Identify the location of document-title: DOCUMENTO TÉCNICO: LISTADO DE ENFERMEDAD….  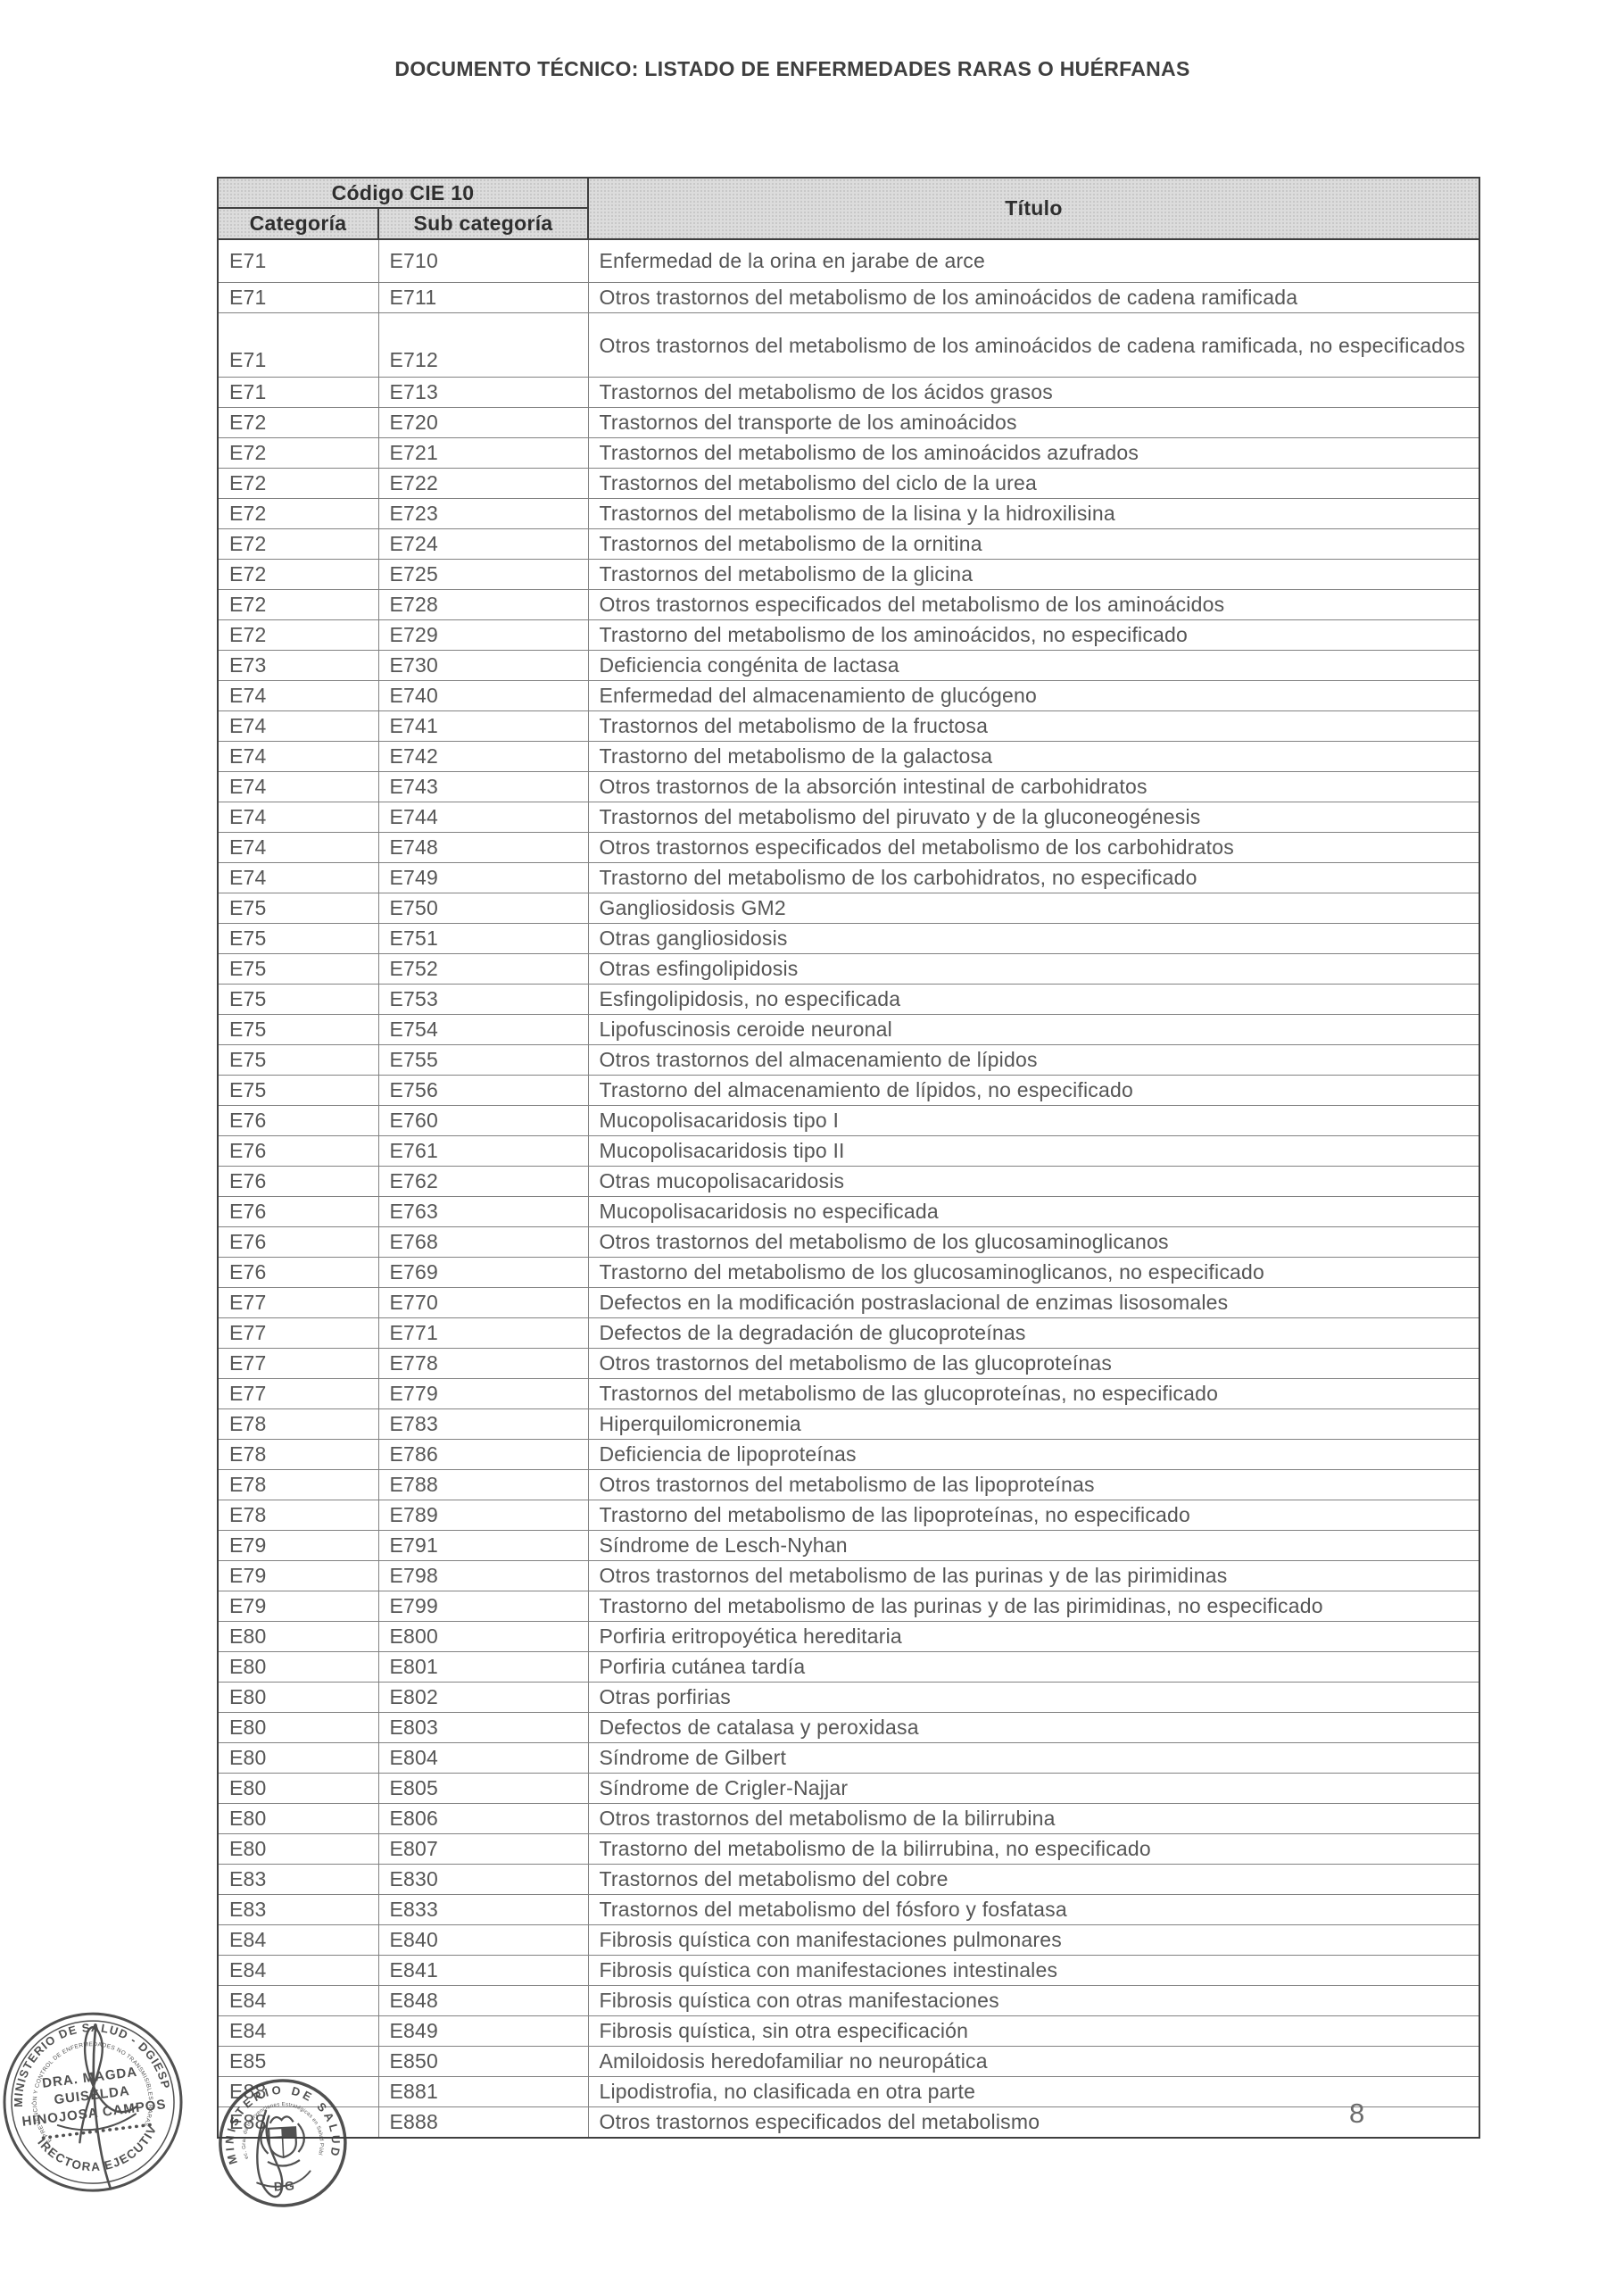
(792, 68).